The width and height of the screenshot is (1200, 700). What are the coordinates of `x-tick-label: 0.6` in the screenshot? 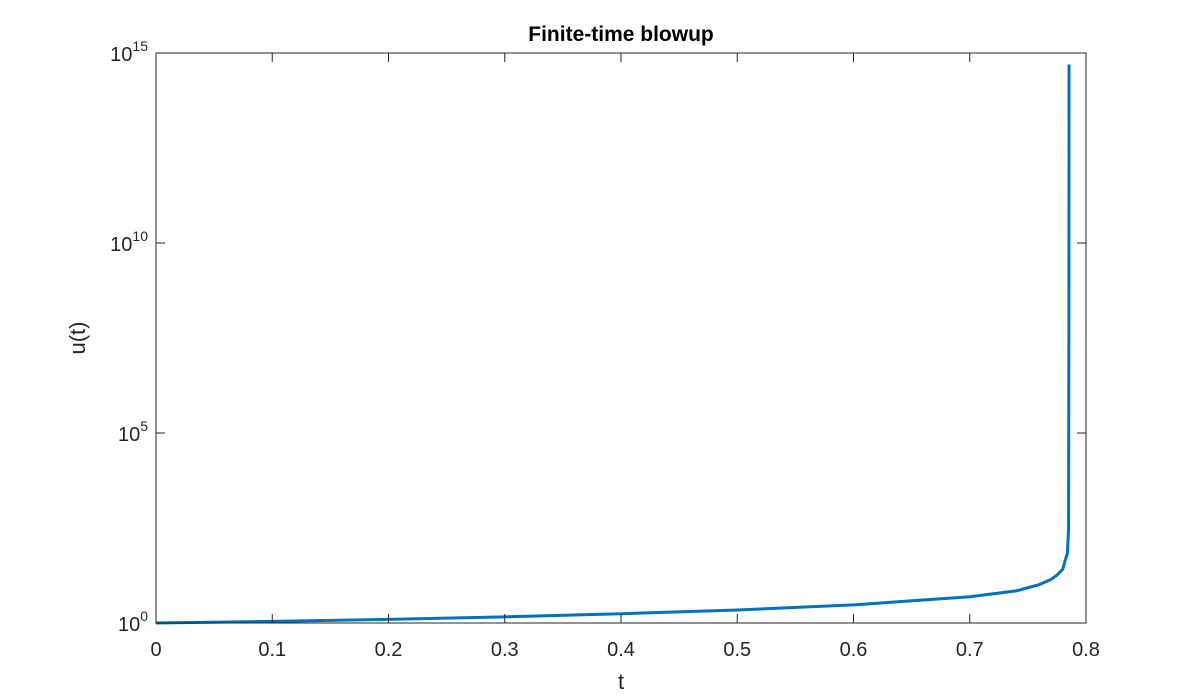 It's located at (854, 650).